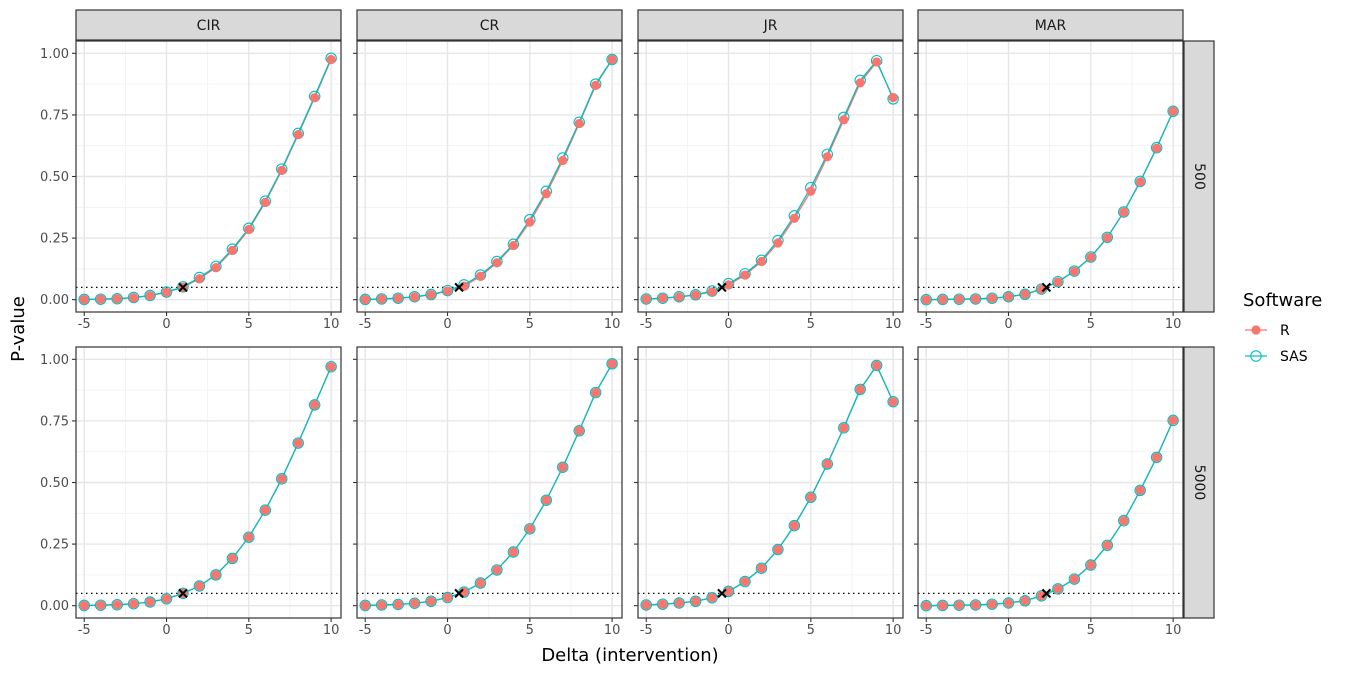  Describe the element at coordinates (209, 26) in the screenshot. I see `strip-label: CIR` at that location.